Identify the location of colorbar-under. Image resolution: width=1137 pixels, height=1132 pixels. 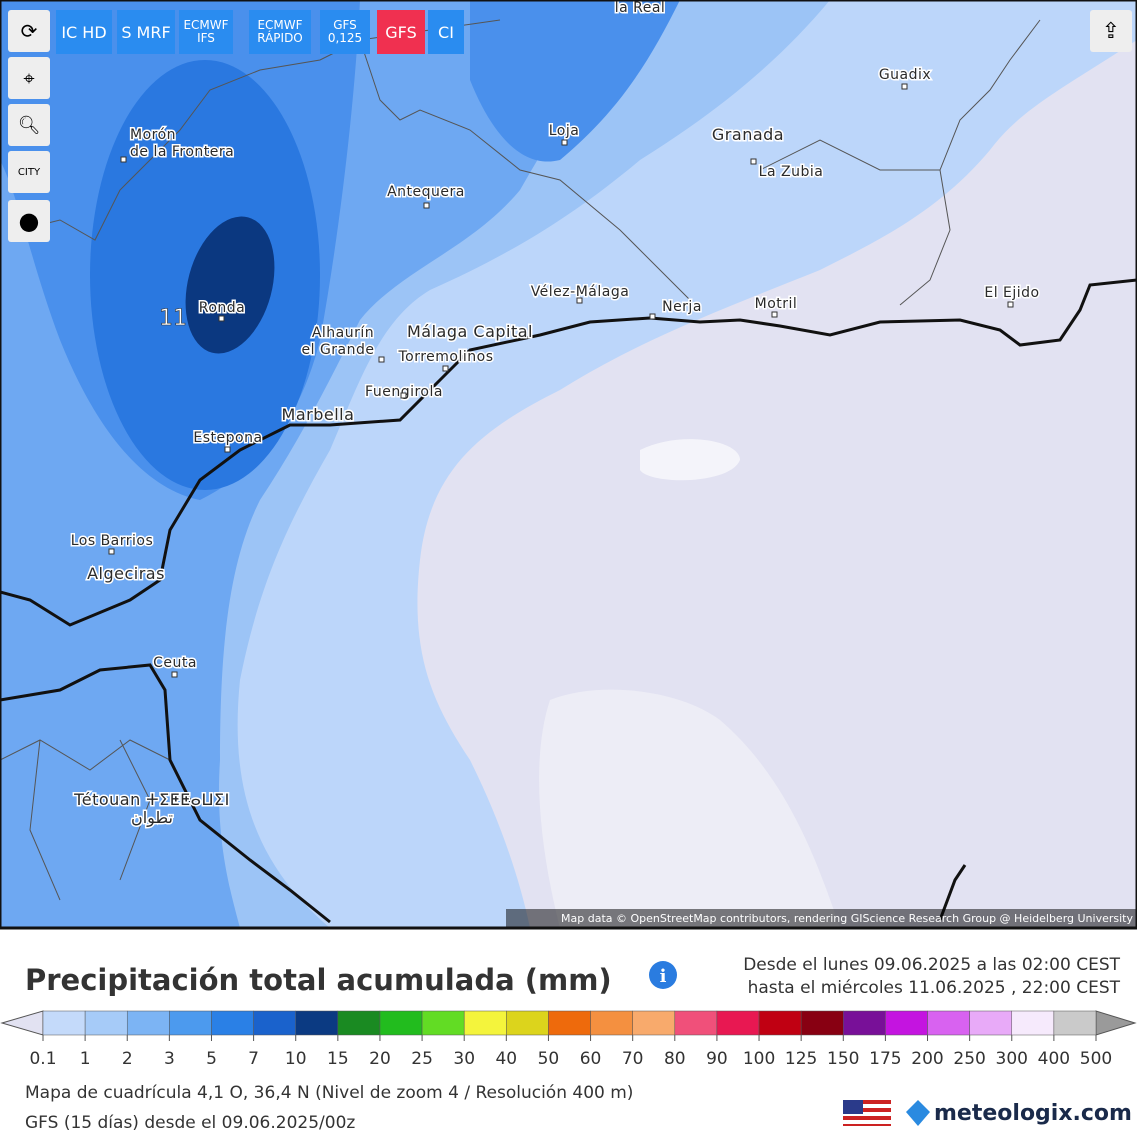
(22, 1023).